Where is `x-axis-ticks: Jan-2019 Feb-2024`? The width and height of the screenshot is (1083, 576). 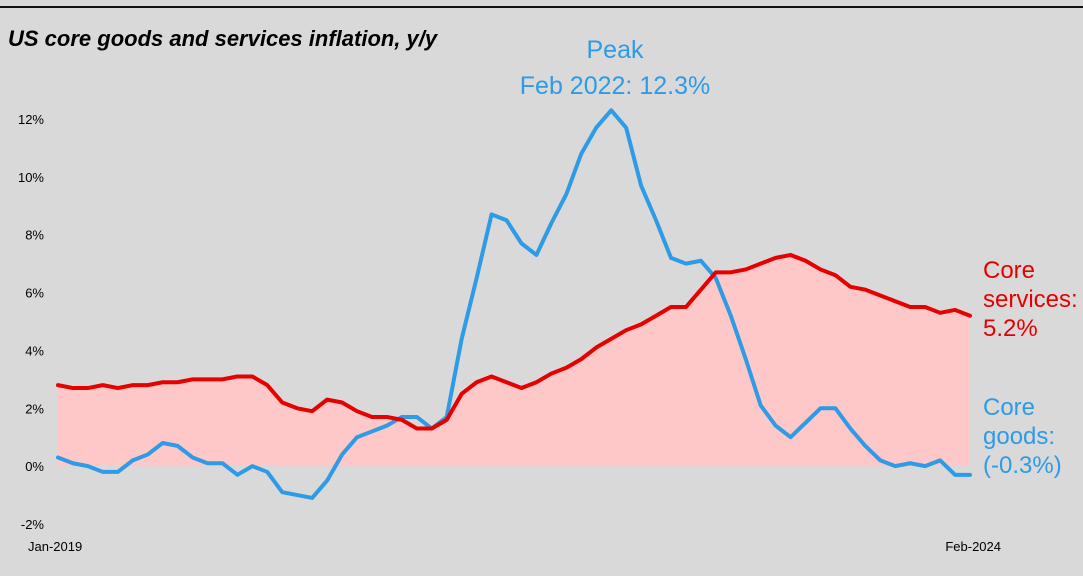
x-axis-ticks: Jan-2019 Feb-2024 is located at coordinates (514, 546).